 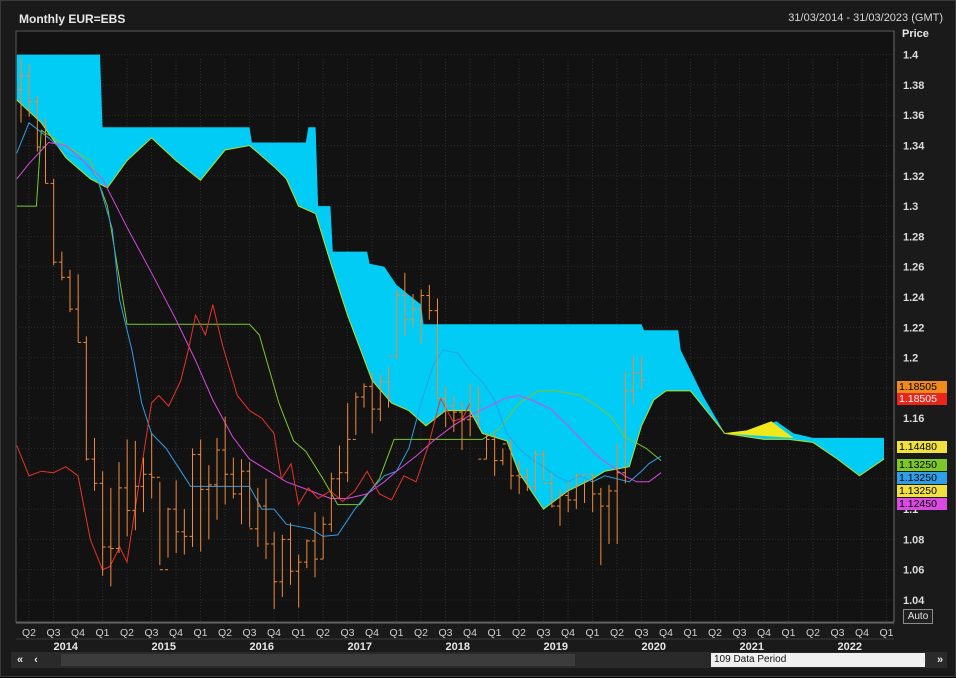 I want to click on y-tick-label: 1.38, so click(x=913, y=86).